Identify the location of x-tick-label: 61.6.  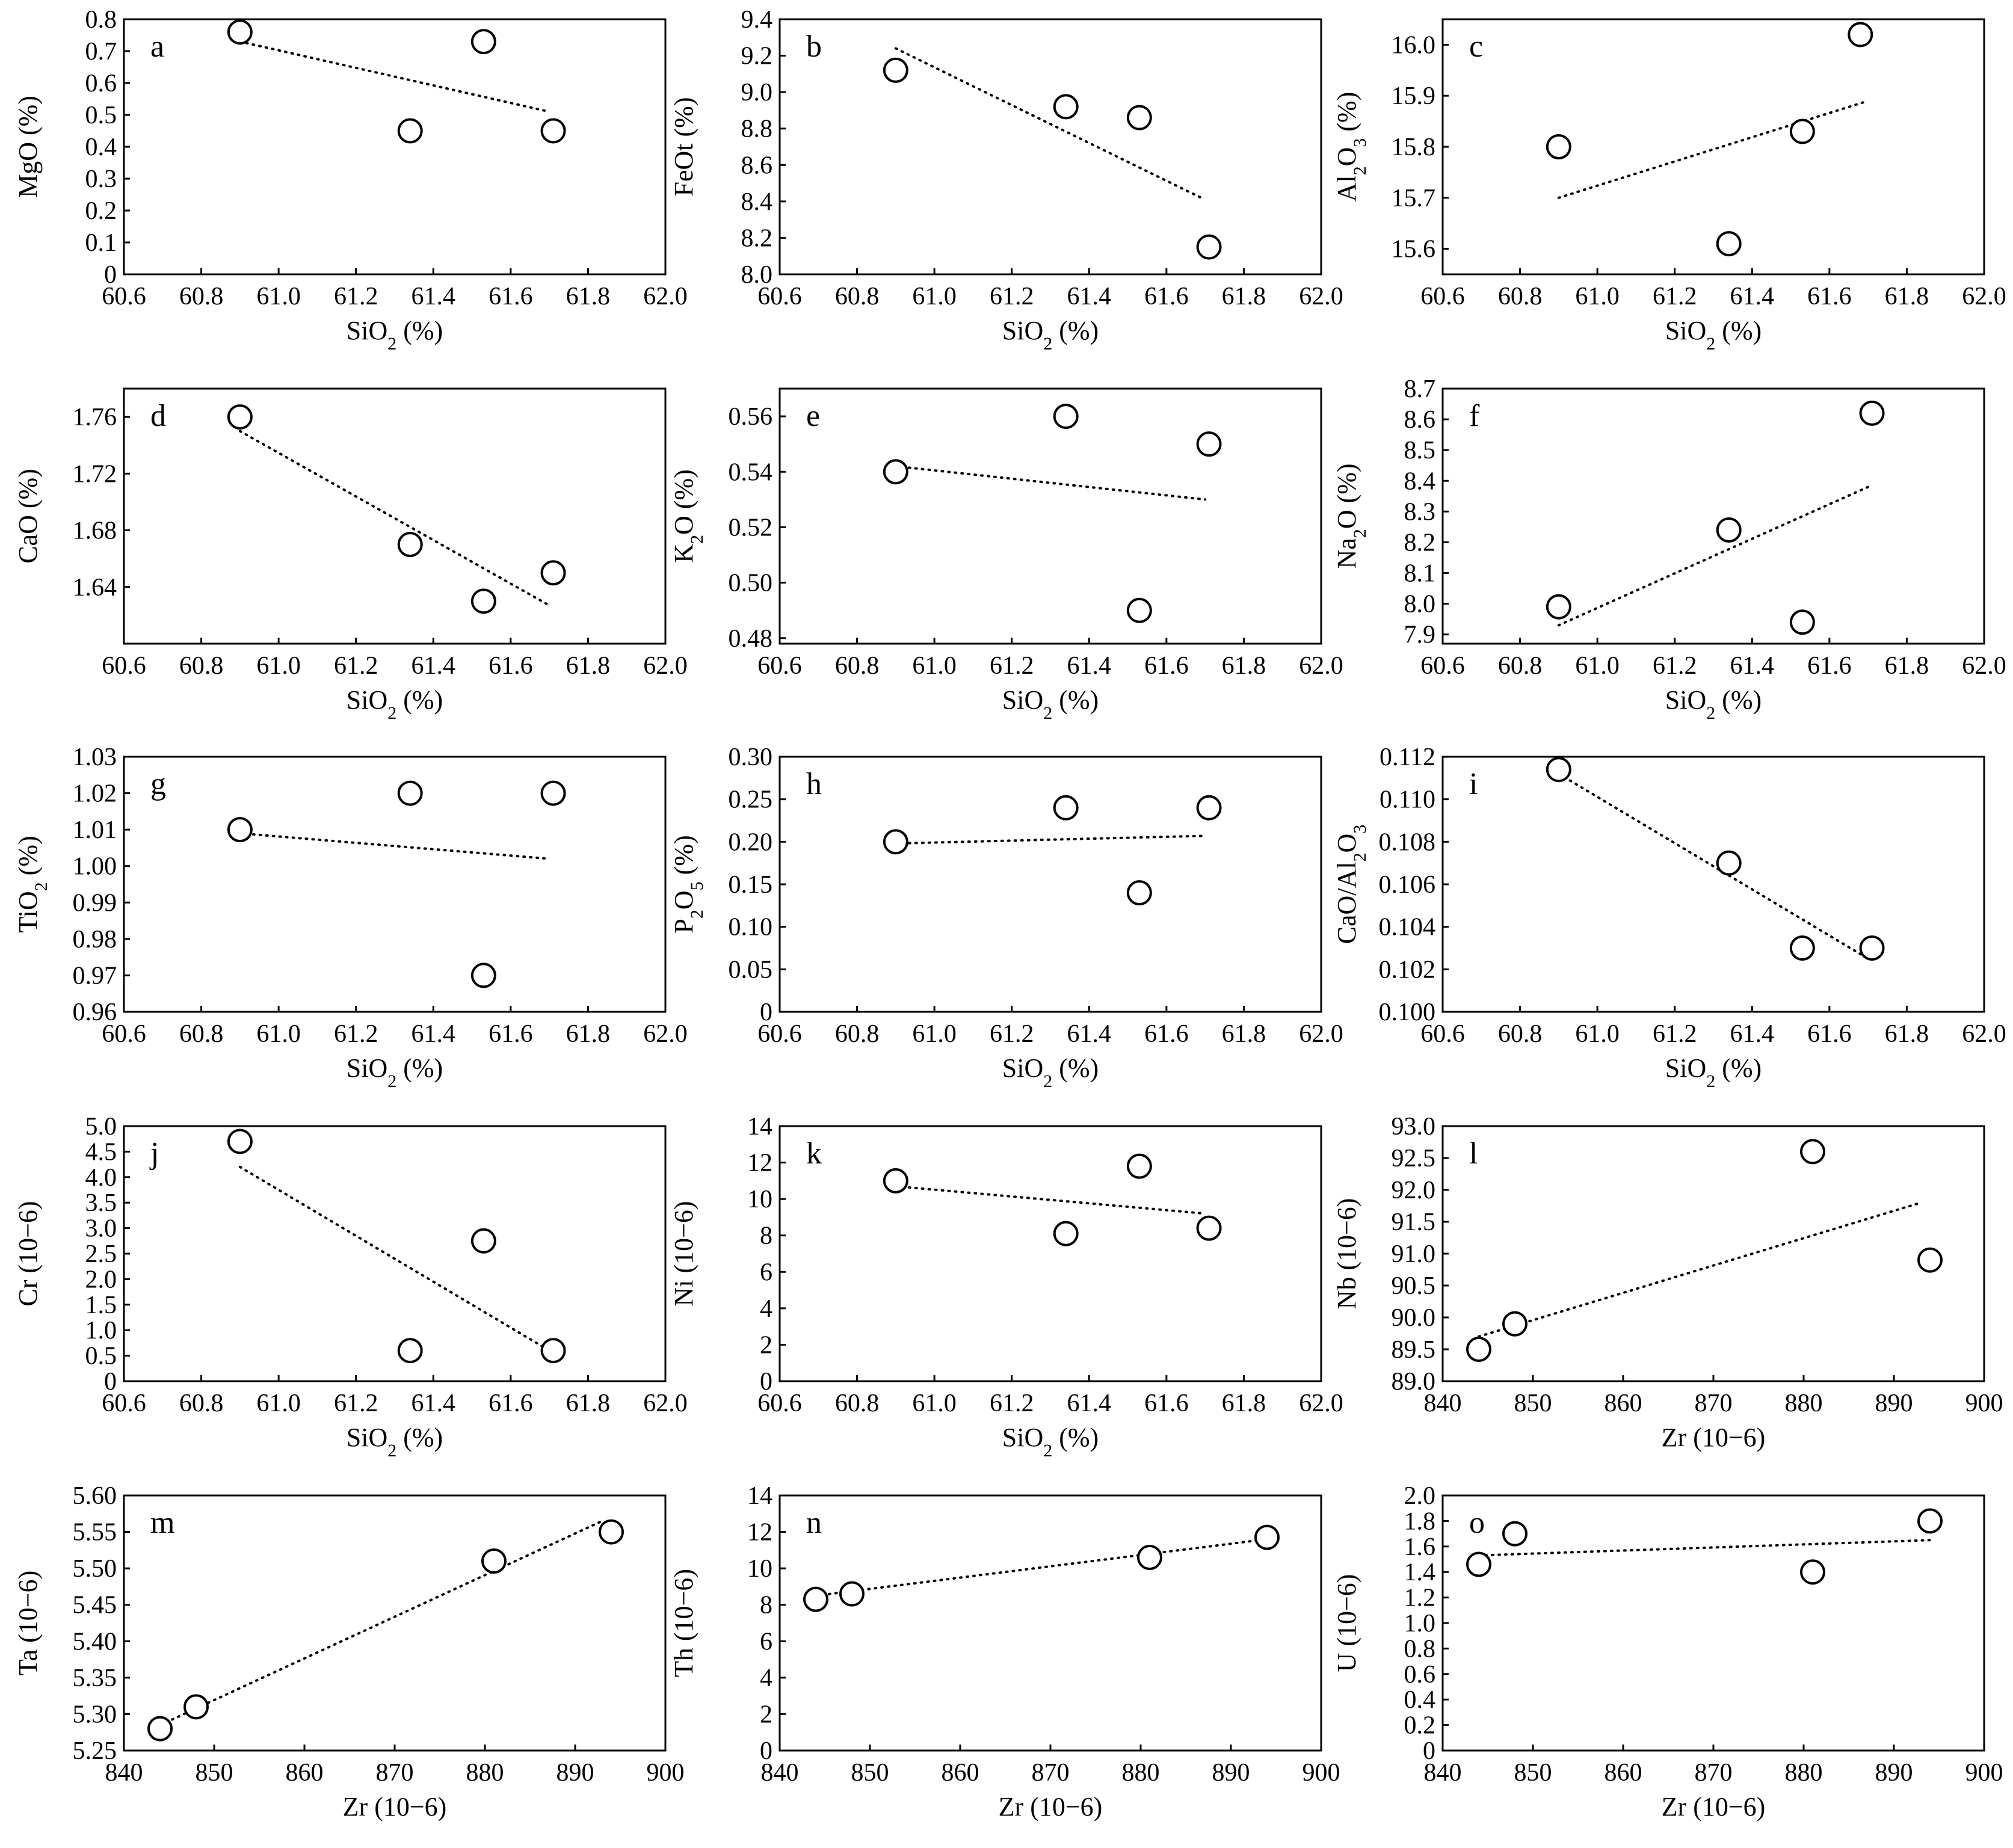
(1166, 1404).